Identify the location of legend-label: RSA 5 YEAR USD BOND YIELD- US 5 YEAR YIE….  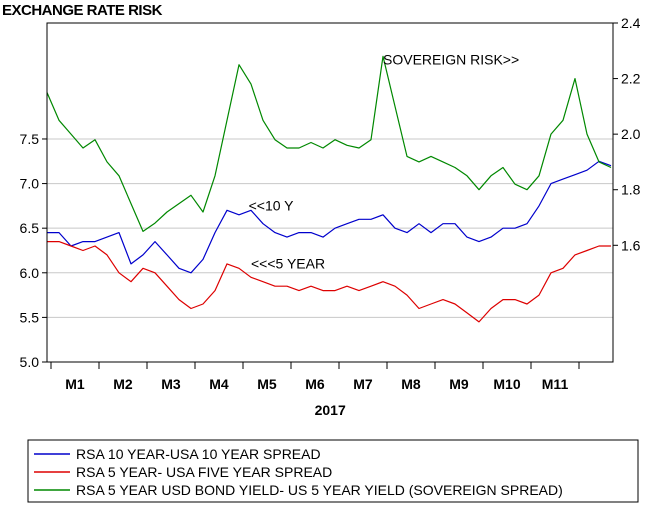
(319, 490).